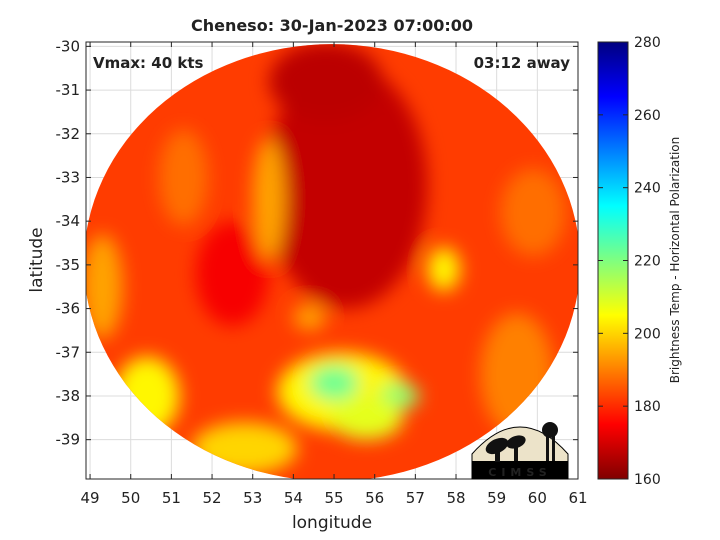 This screenshot has height=540, width=720. Describe the element at coordinates (519, 472) in the screenshot. I see `cimss-logo-text: CIMSS` at that location.